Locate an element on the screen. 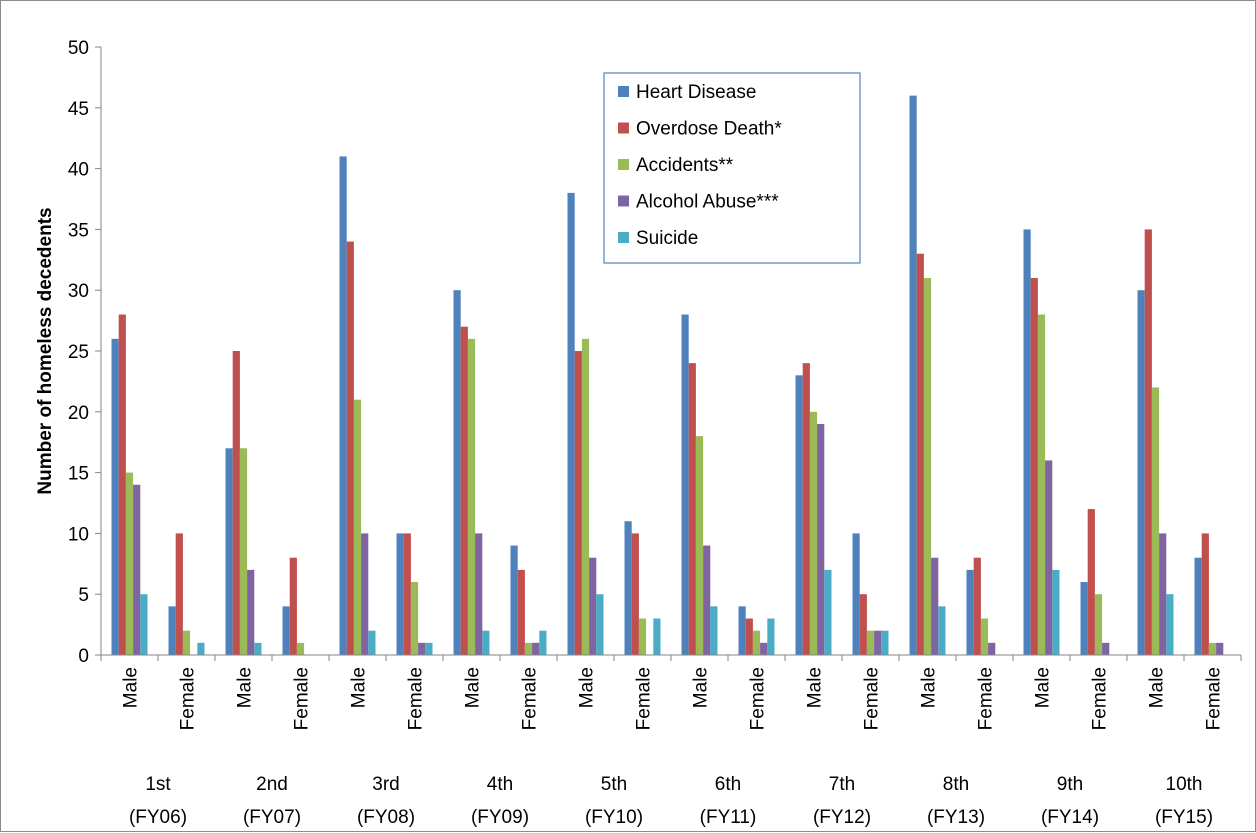 Image resolution: width=1256 pixels, height=833 pixels. y-tick-label: 30 is located at coordinates (78, 291).